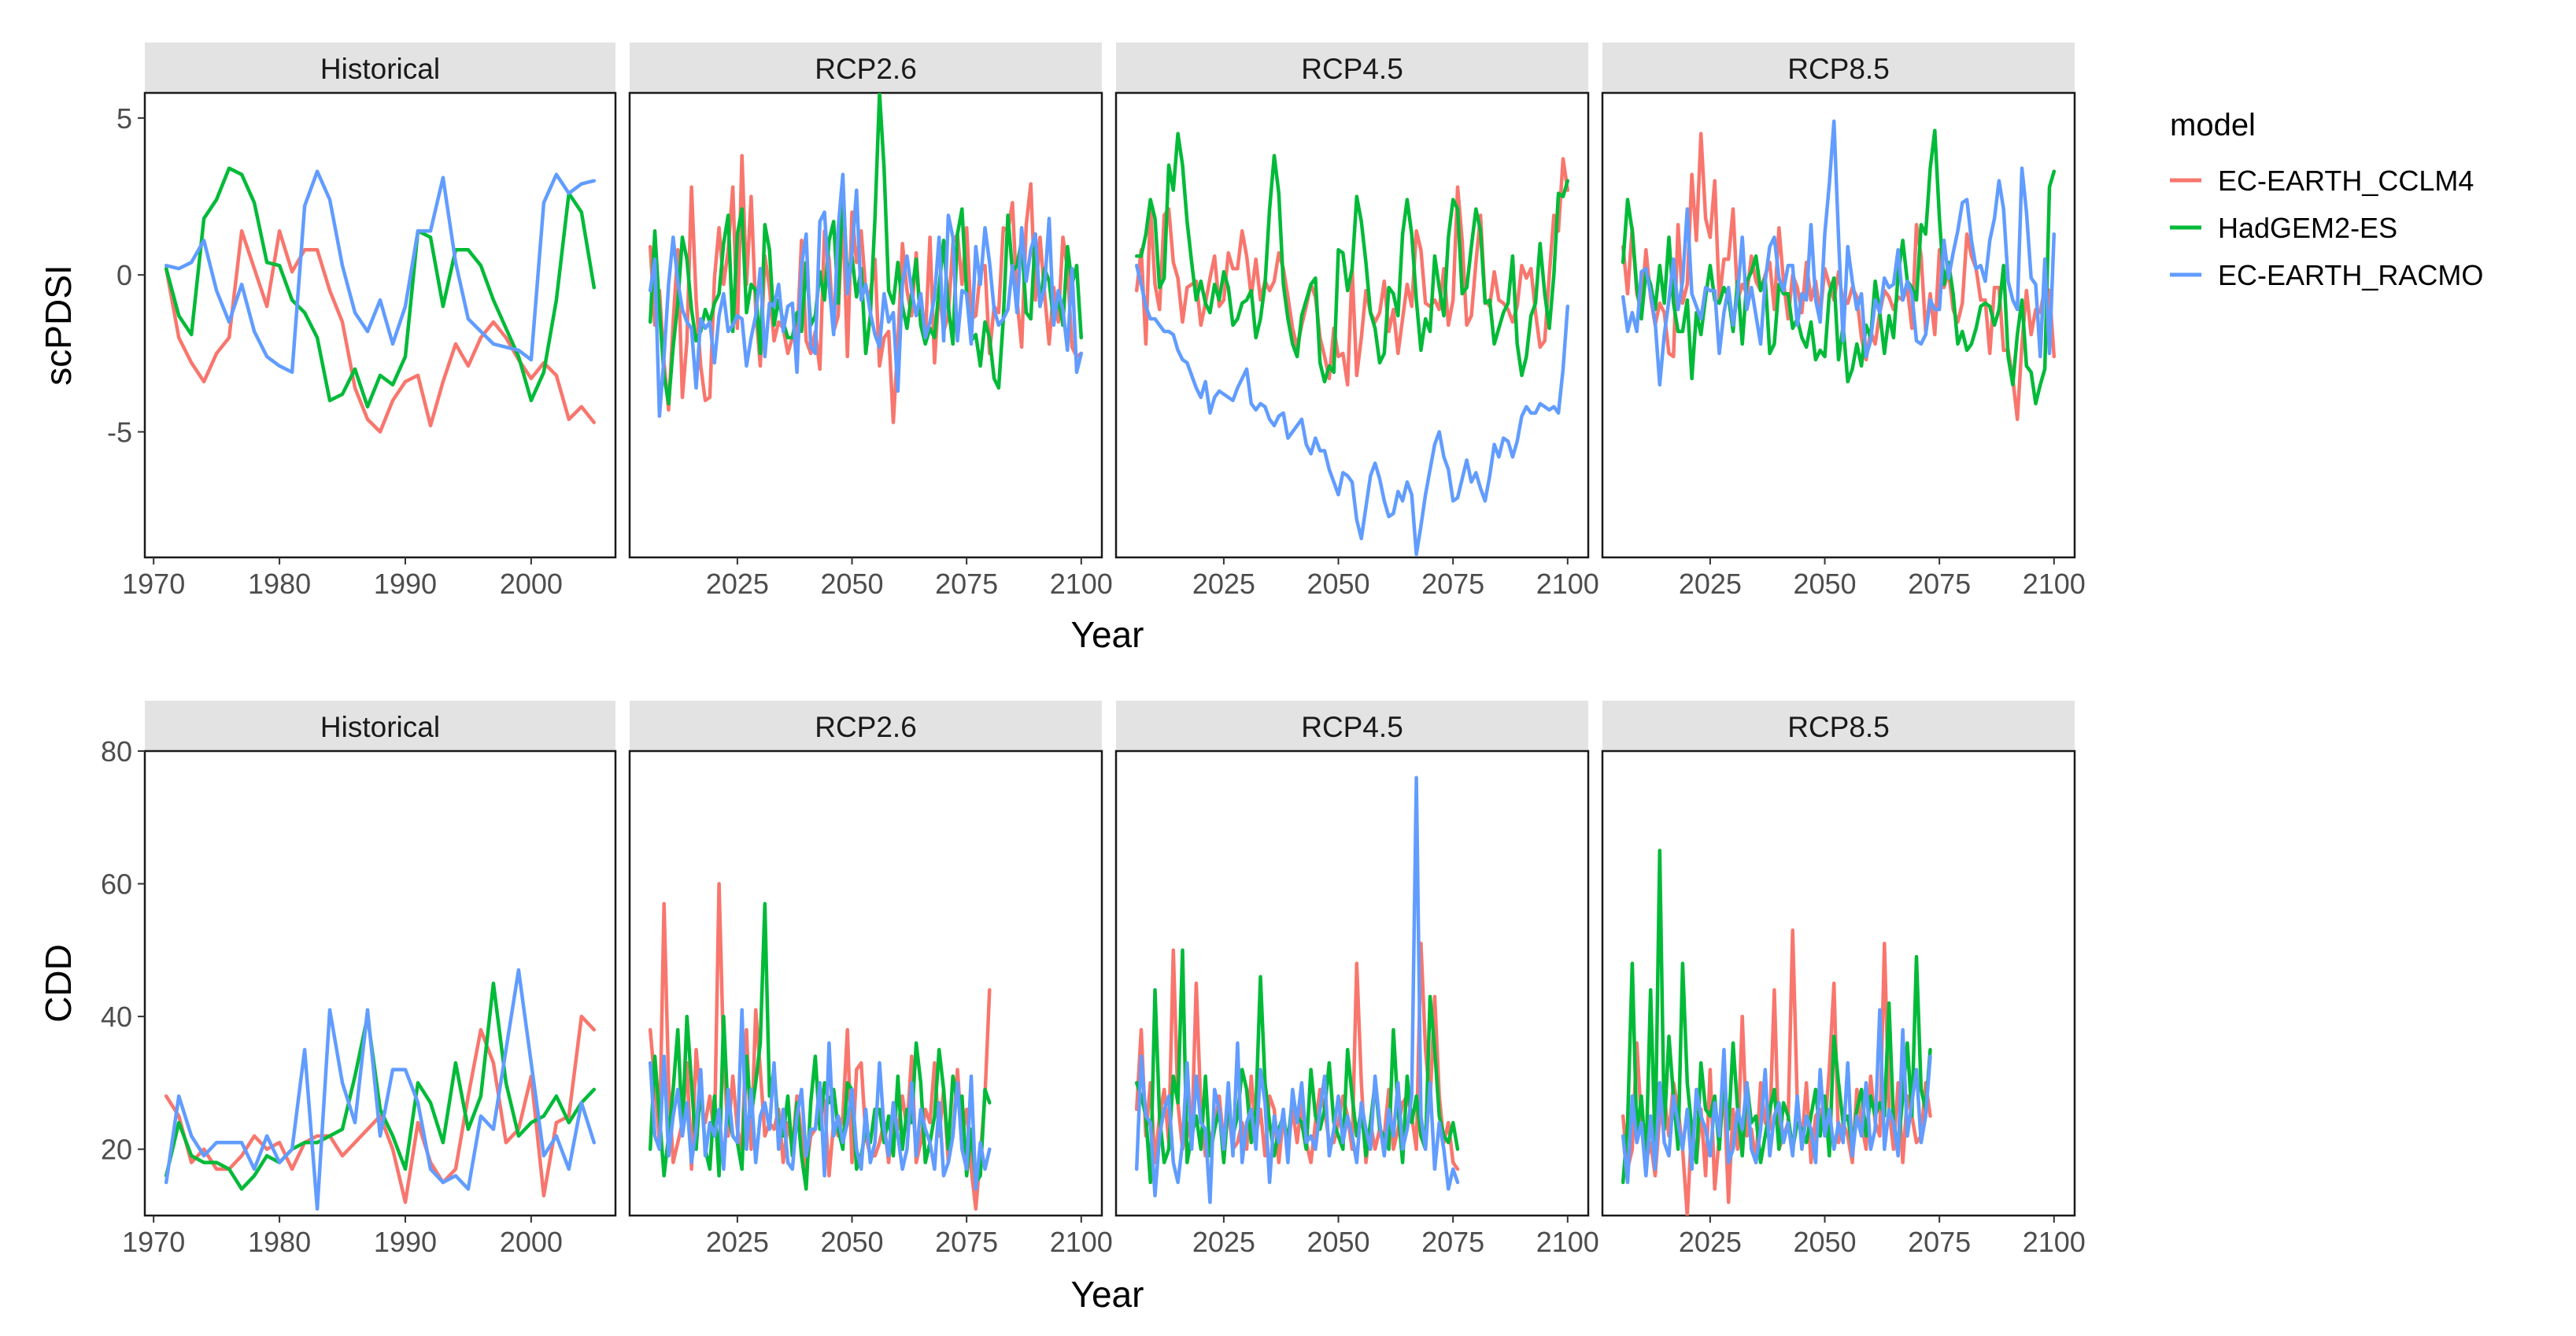 This screenshot has width=2576, height=1336. What do you see at coordinates (116, 1150) in the screenshot?
I see `y-tick-label: 20` at bounding box center [116, 1150].